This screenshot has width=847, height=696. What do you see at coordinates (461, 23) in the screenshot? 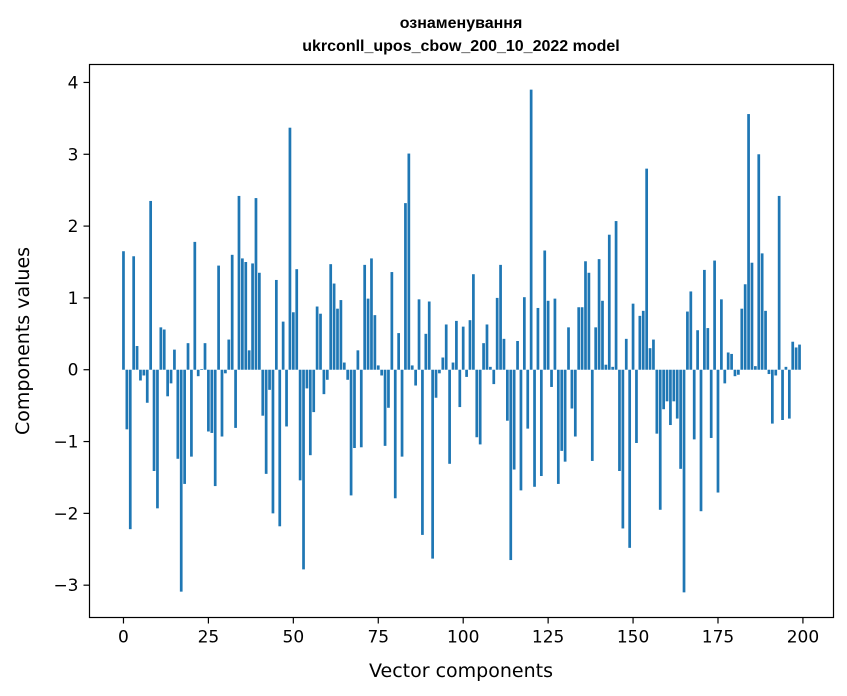
I see `chart-title-line1: ознаменування` at bounding box center [461, 23].